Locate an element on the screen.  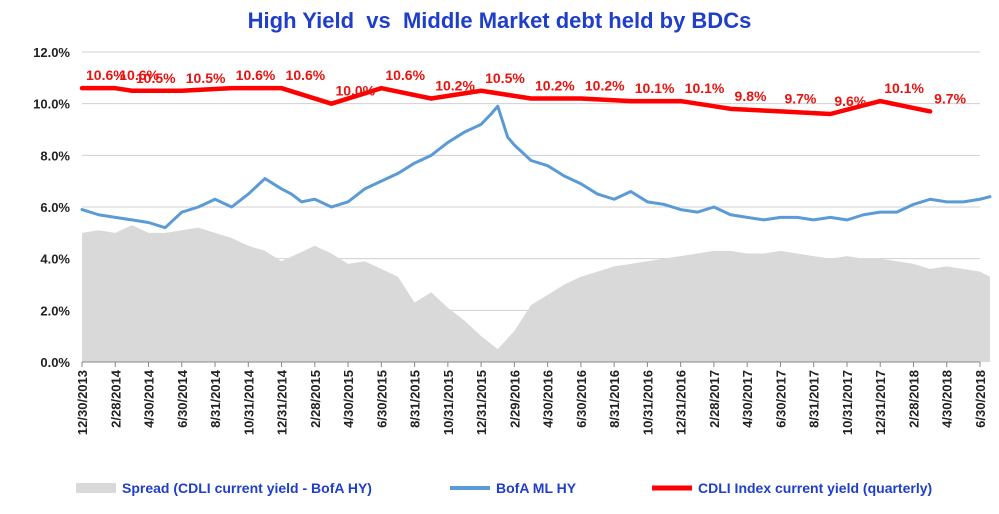
x-tick-label: 2/28/2014 is located at coordinates (115, 398).